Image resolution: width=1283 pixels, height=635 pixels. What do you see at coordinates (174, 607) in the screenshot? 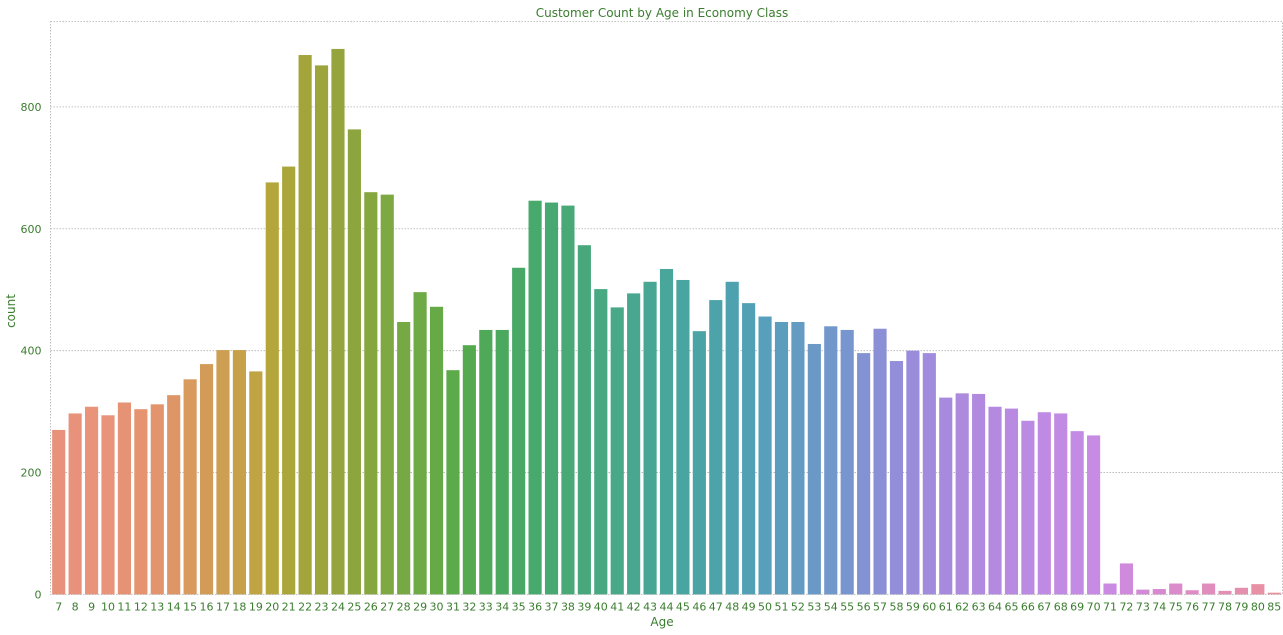
I see `x-tick-label: 14` at bounding box center [174, 607].